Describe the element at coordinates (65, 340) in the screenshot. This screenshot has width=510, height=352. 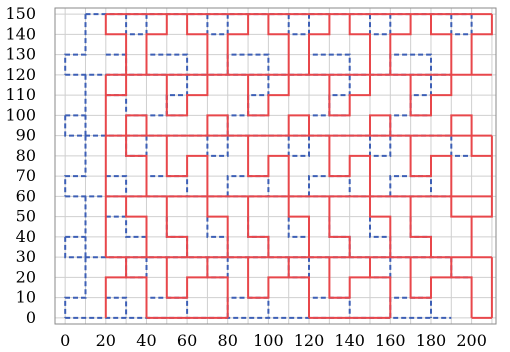
I see `x-tick-label: 0` at that location.